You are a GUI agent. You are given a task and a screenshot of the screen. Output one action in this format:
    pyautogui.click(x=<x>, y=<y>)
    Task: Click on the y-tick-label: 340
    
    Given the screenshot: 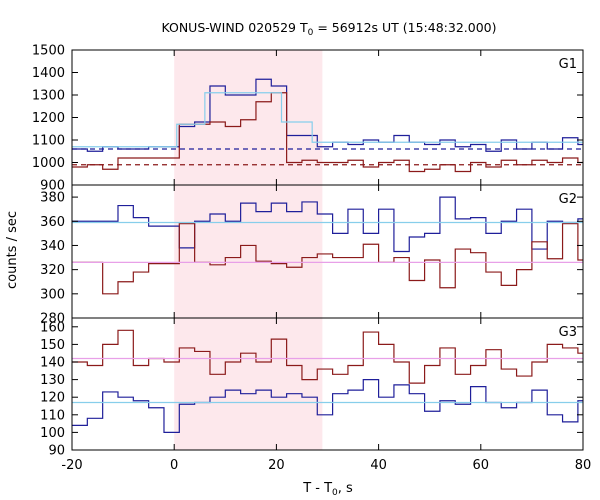 What is the action you would take?
    pyautogui.click(x=52, y=246)
    